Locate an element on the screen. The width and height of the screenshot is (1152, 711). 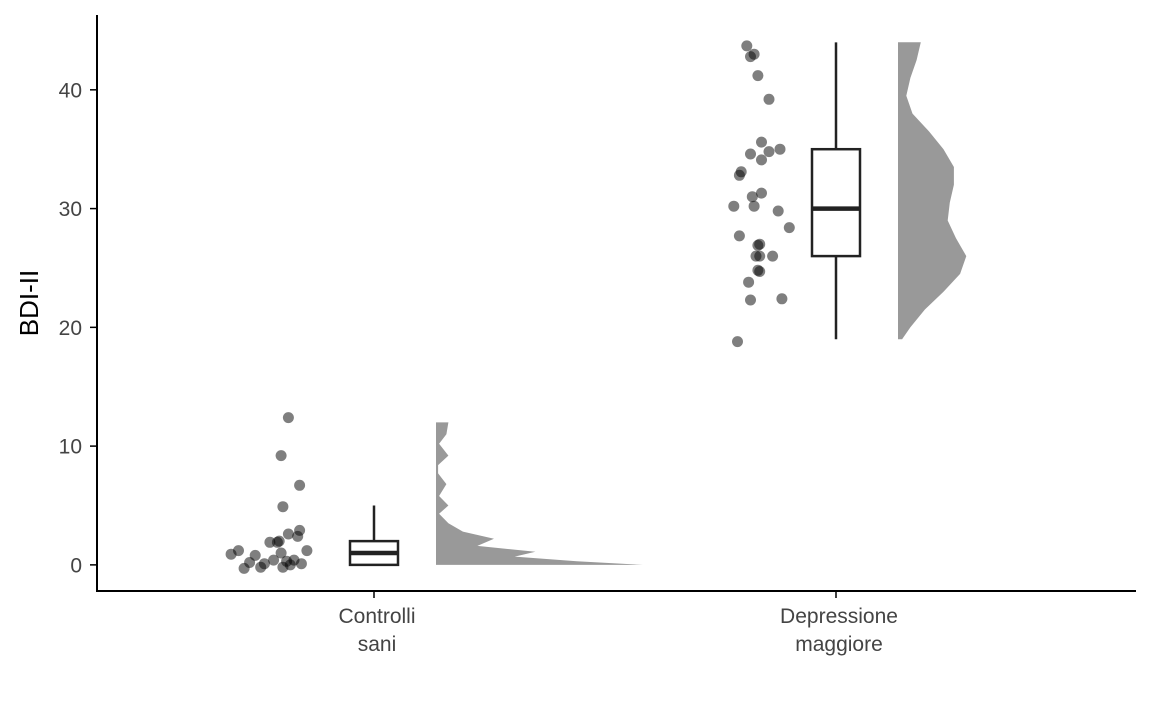
y-tick-label: 40 is located at coordinates (70, 90).